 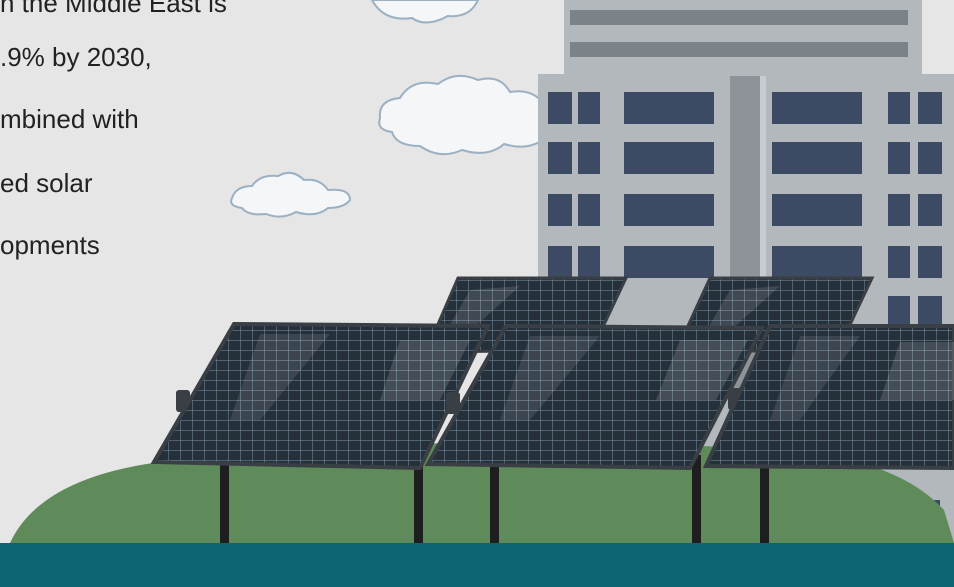 I want to click on footer-bar, so click(x=477, y=565).